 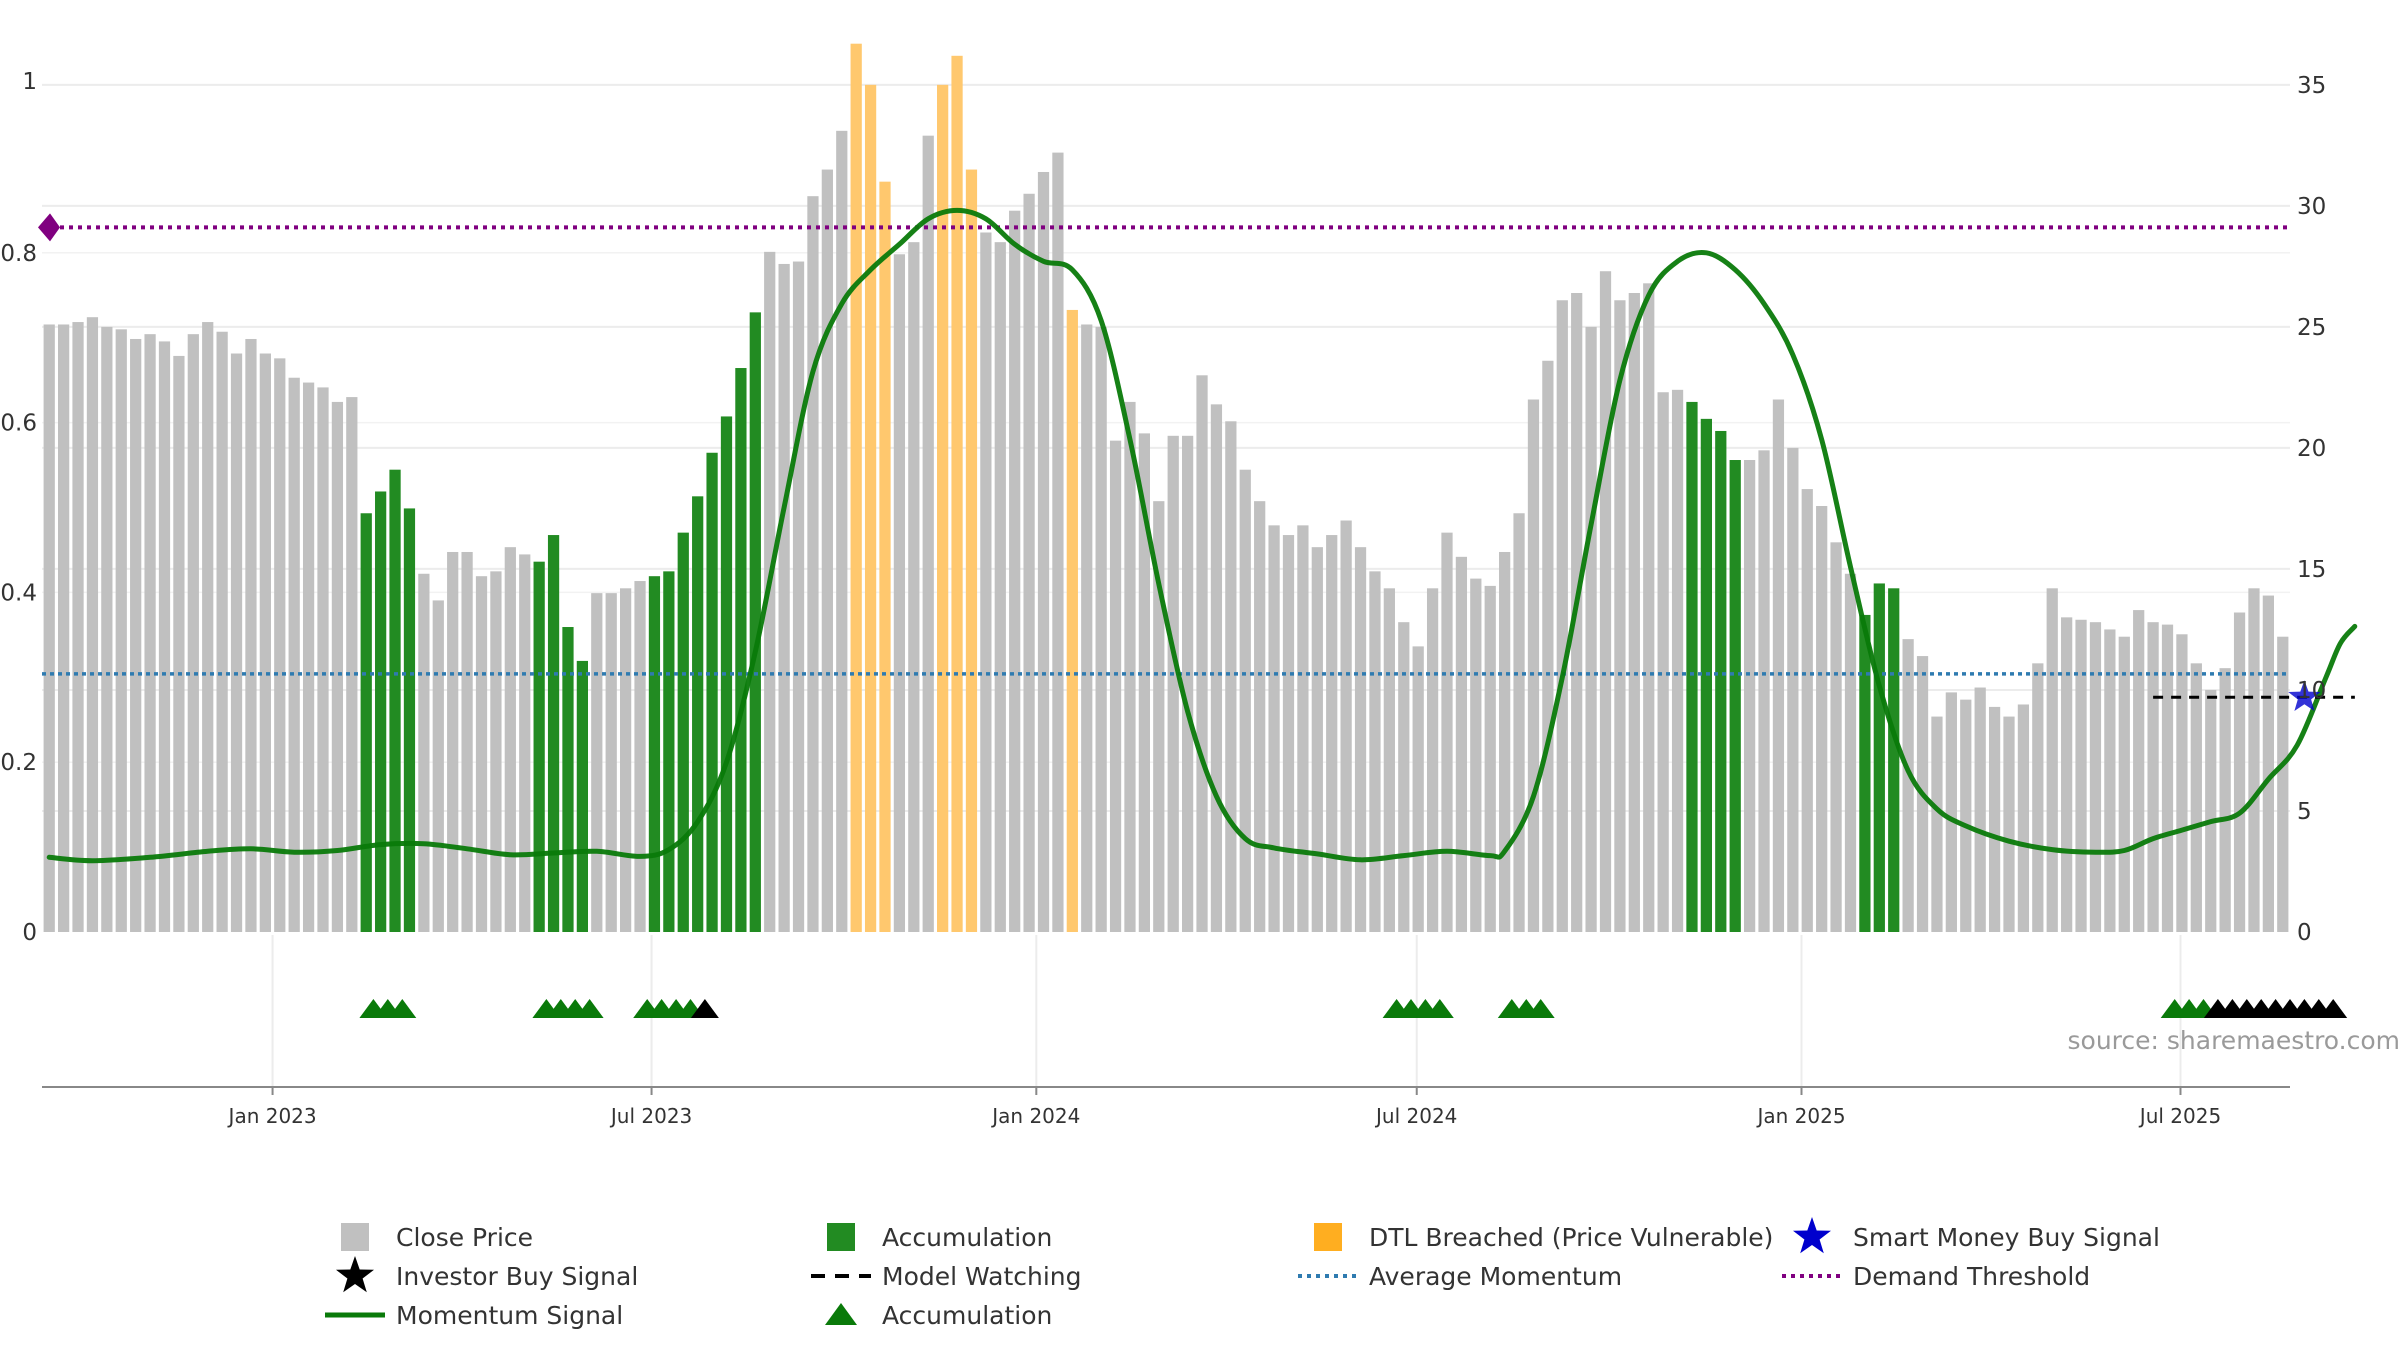 What do you see at coordinates (272, 1116) in the screenshot?
I see `x-axis-tick-label: Jan 2023` at bounding box center [272, 1116].